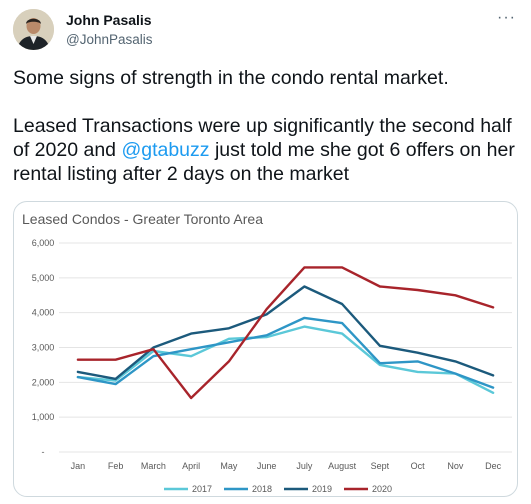 This screenshot has height=504, width=531. Describe the element at coordinates (116, 466) in the screenshot. I see `x-tick-label: Feb` at that location.